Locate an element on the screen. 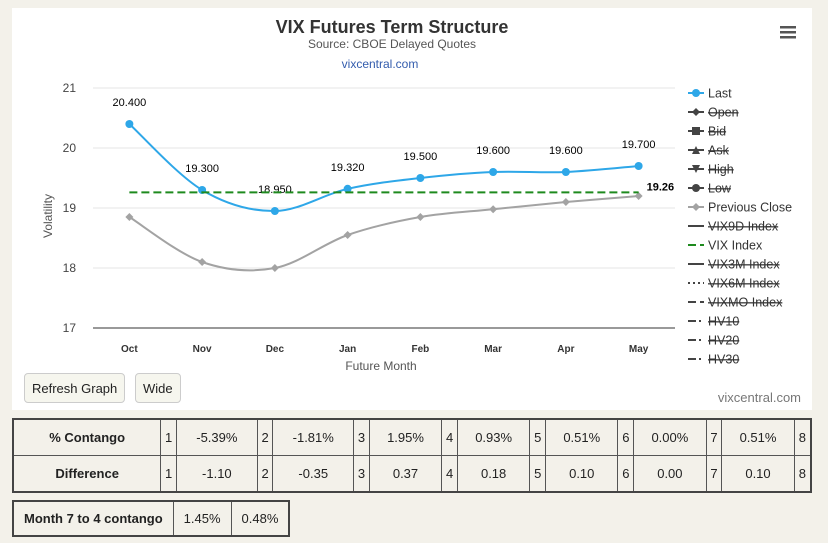 The image size is (828, 543). data-label: 19.500 is located at coordinates (421, 157).